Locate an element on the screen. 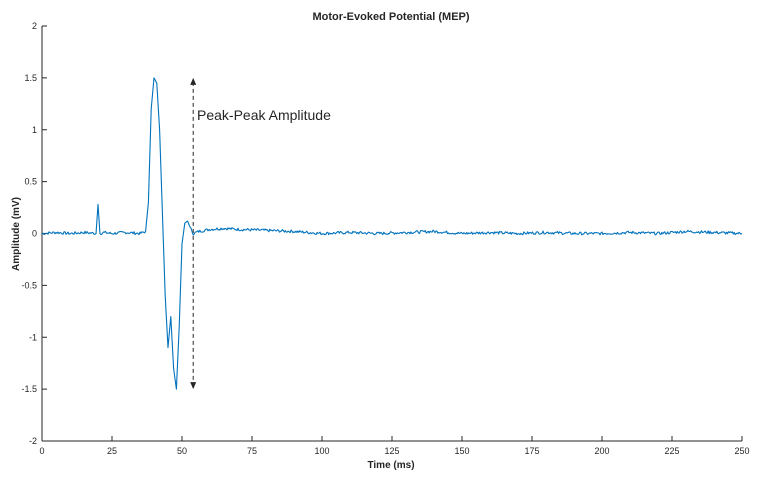 Image resolution: width=758 pixels, height=479 pixels. x-tick-label: 175 is located at coordinates (531, 451).